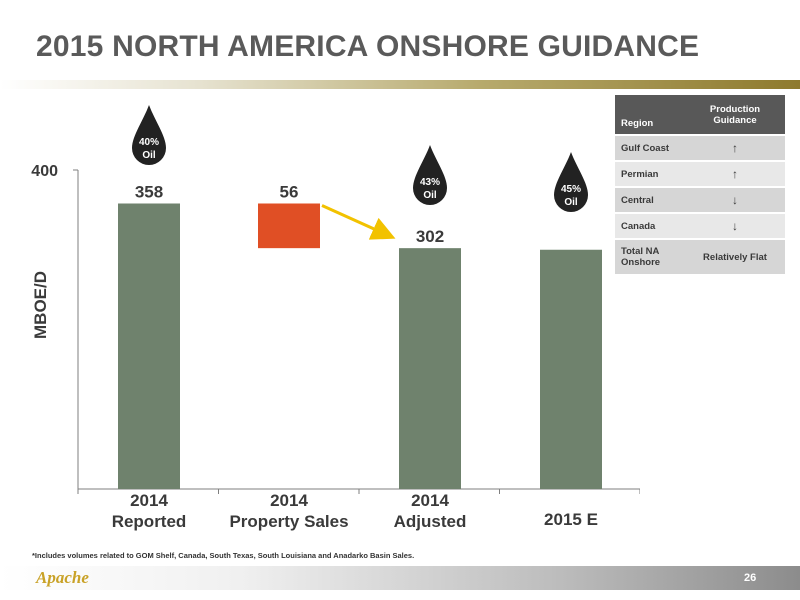  I want to click on oil-percent-label: 43%, so click(430, 182).